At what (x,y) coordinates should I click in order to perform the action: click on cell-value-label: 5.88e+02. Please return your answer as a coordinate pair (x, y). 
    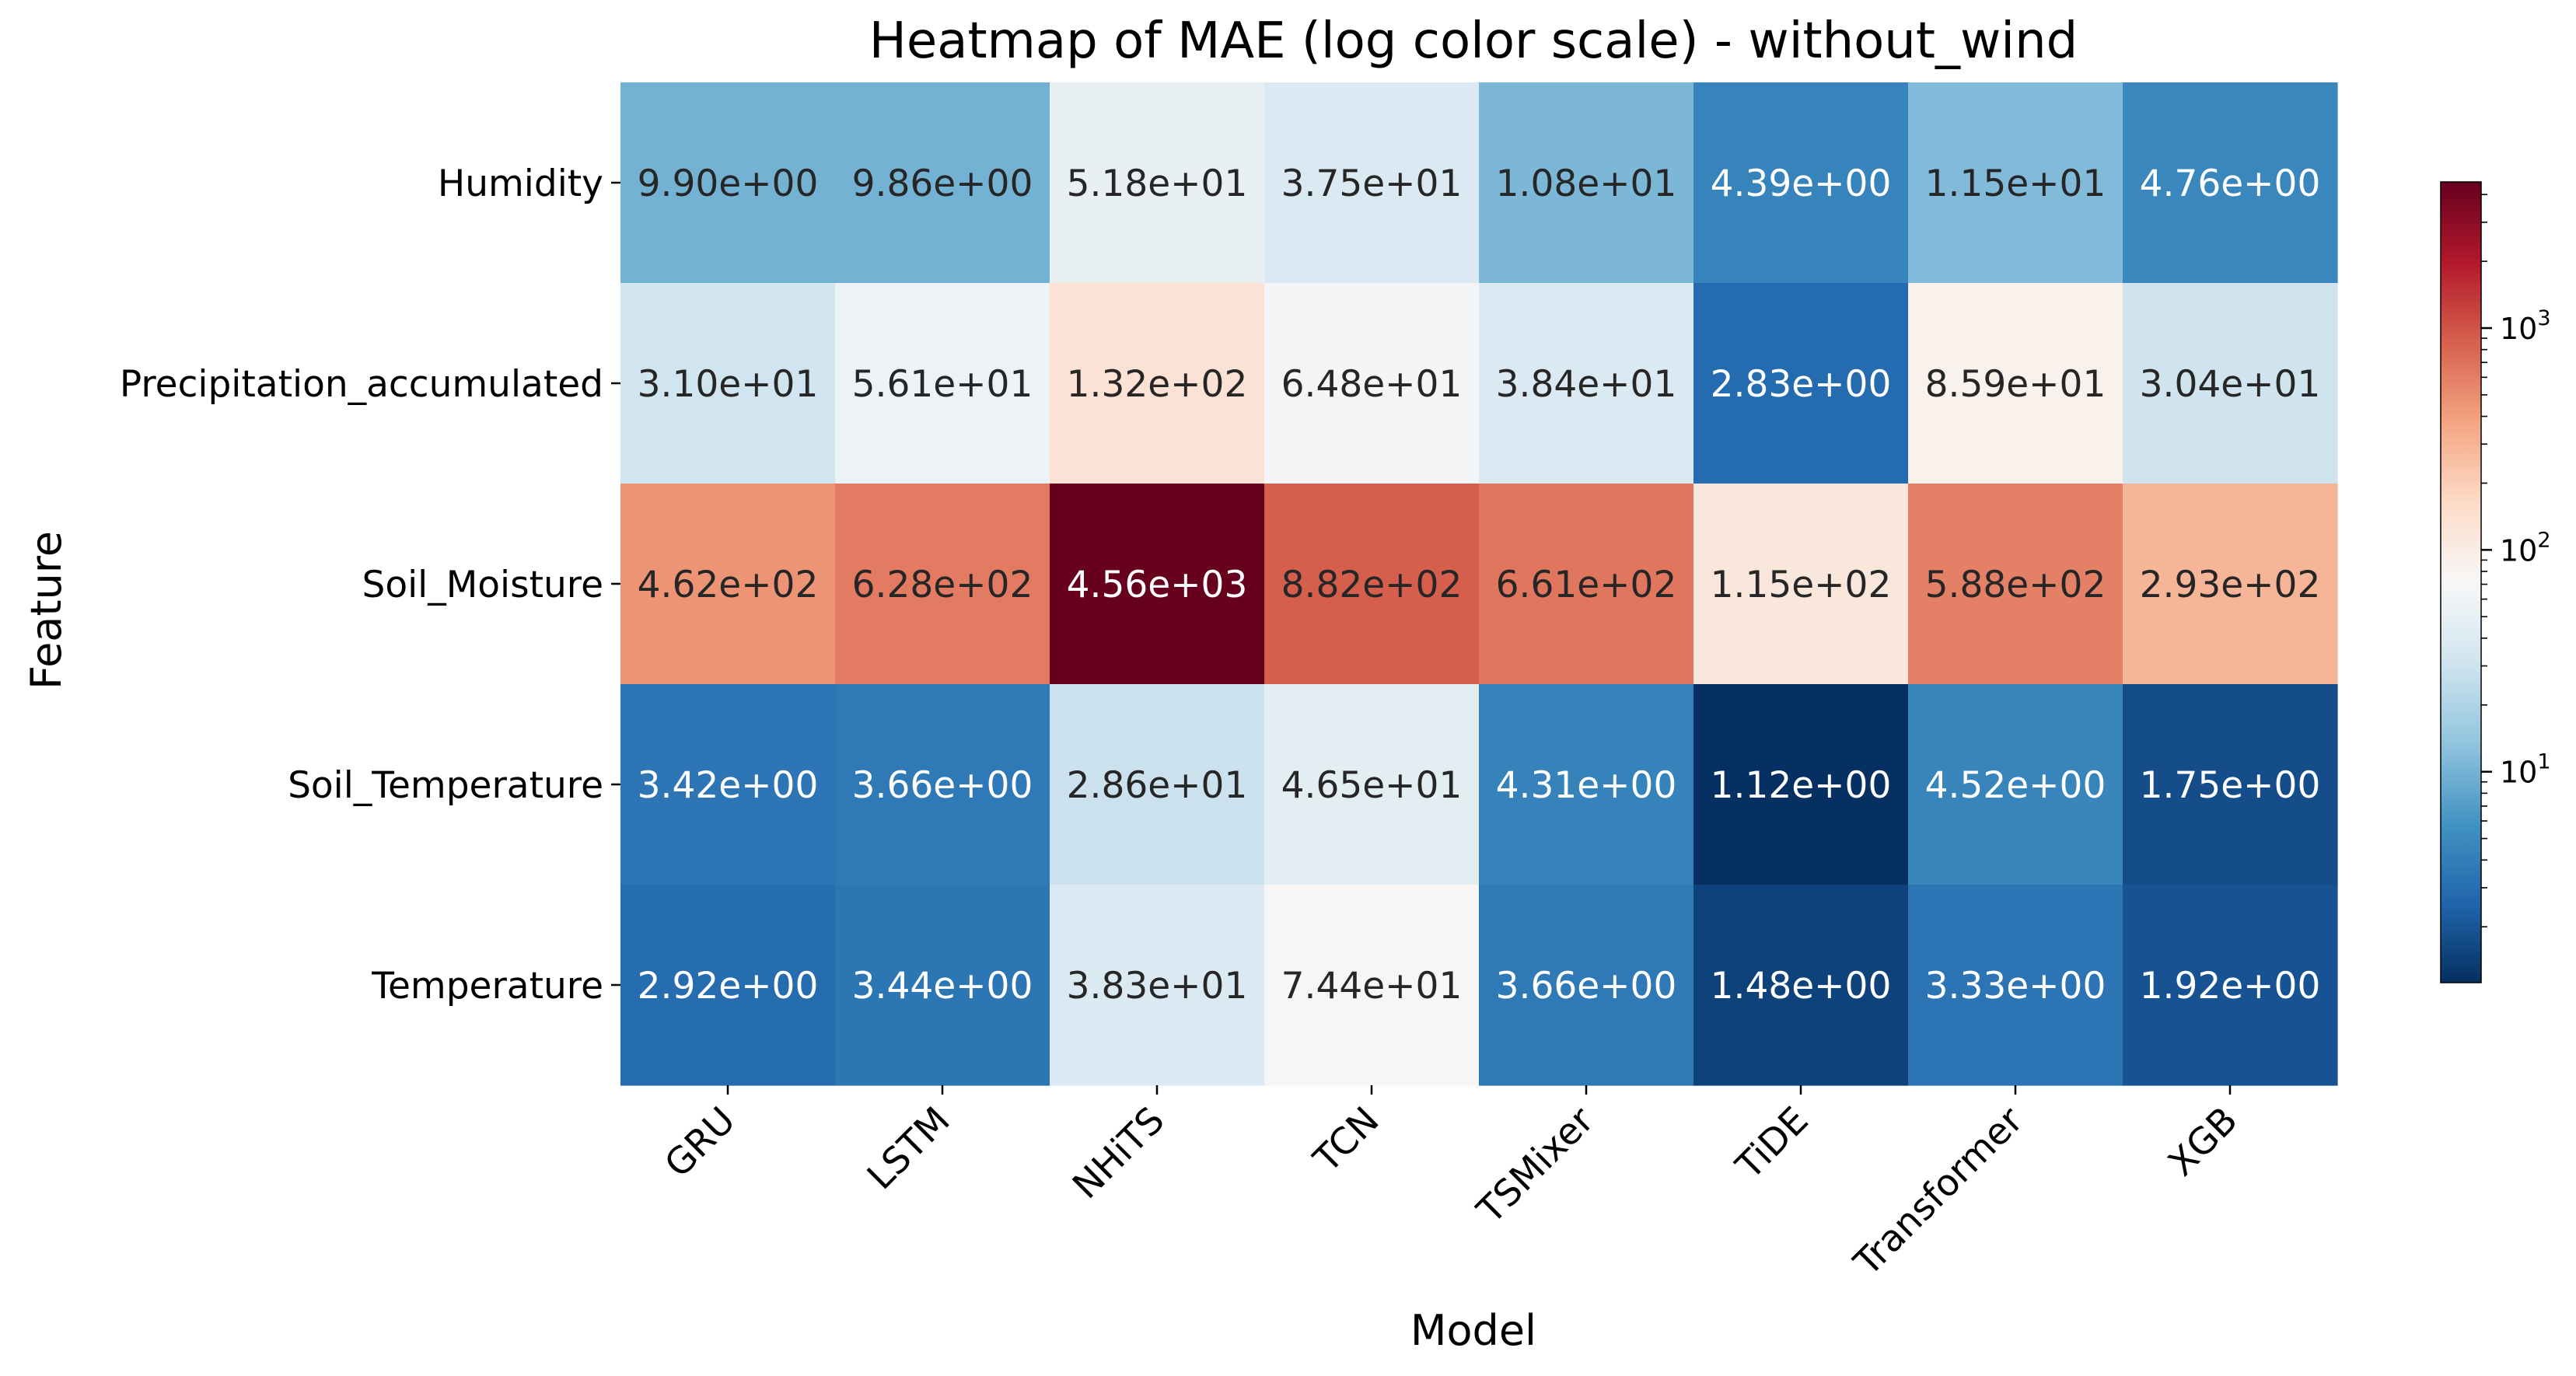
    Looking at the image, I should click on (2016, 585).